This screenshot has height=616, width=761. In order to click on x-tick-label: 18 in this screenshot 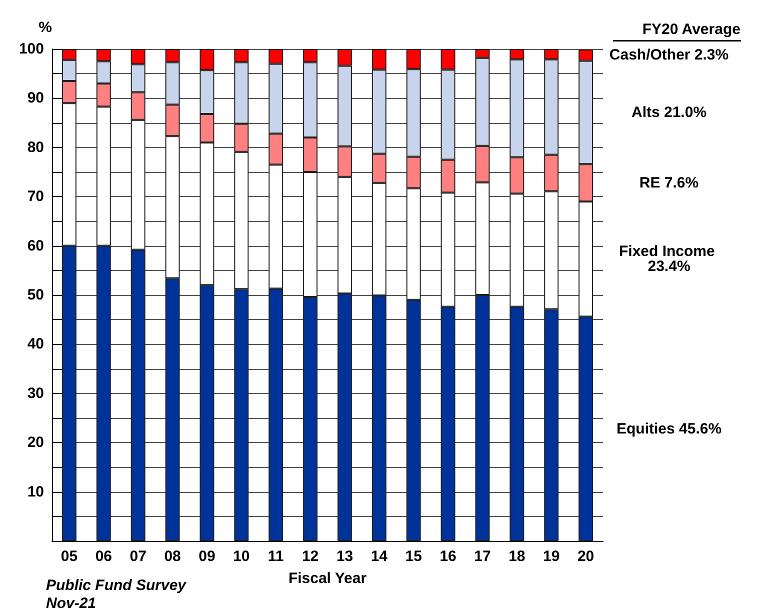, I will do `click(517, 556)`.